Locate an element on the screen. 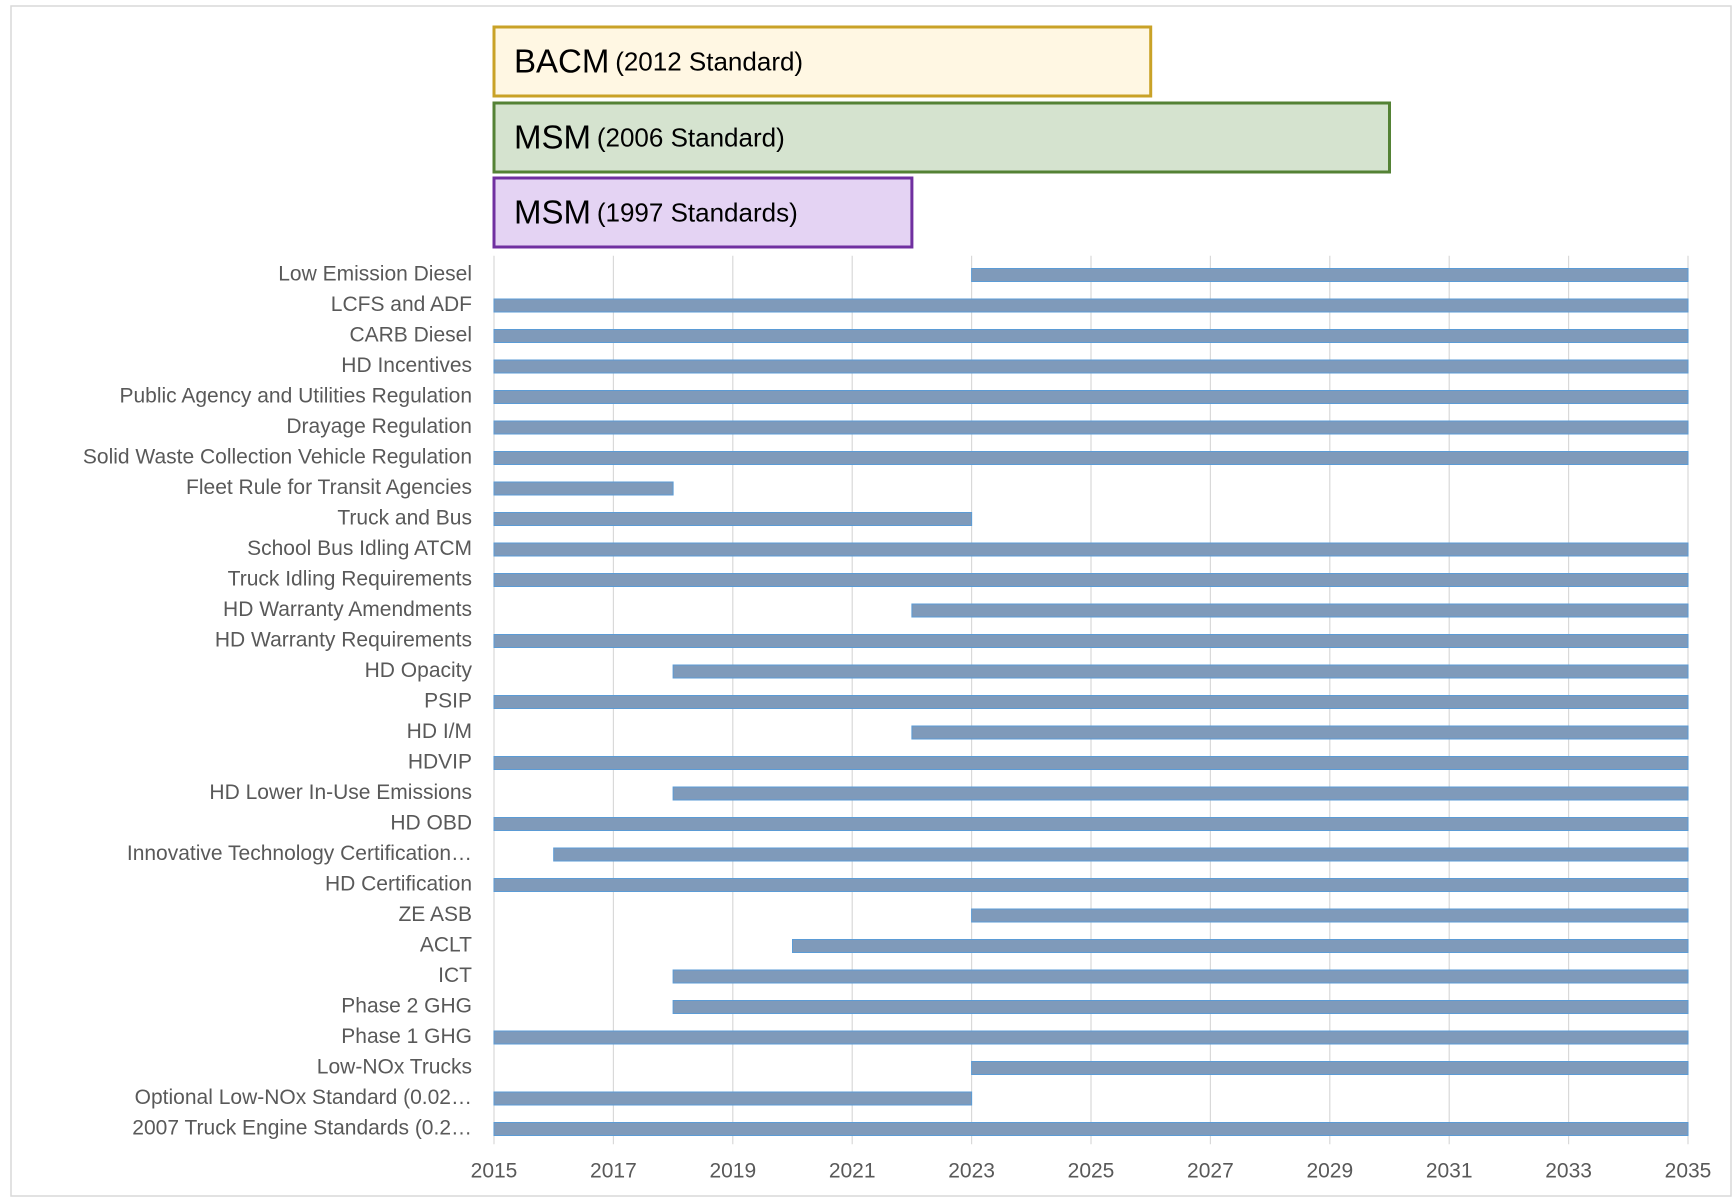  y-tick-label: PSIP is located at coordinates (448, 701).